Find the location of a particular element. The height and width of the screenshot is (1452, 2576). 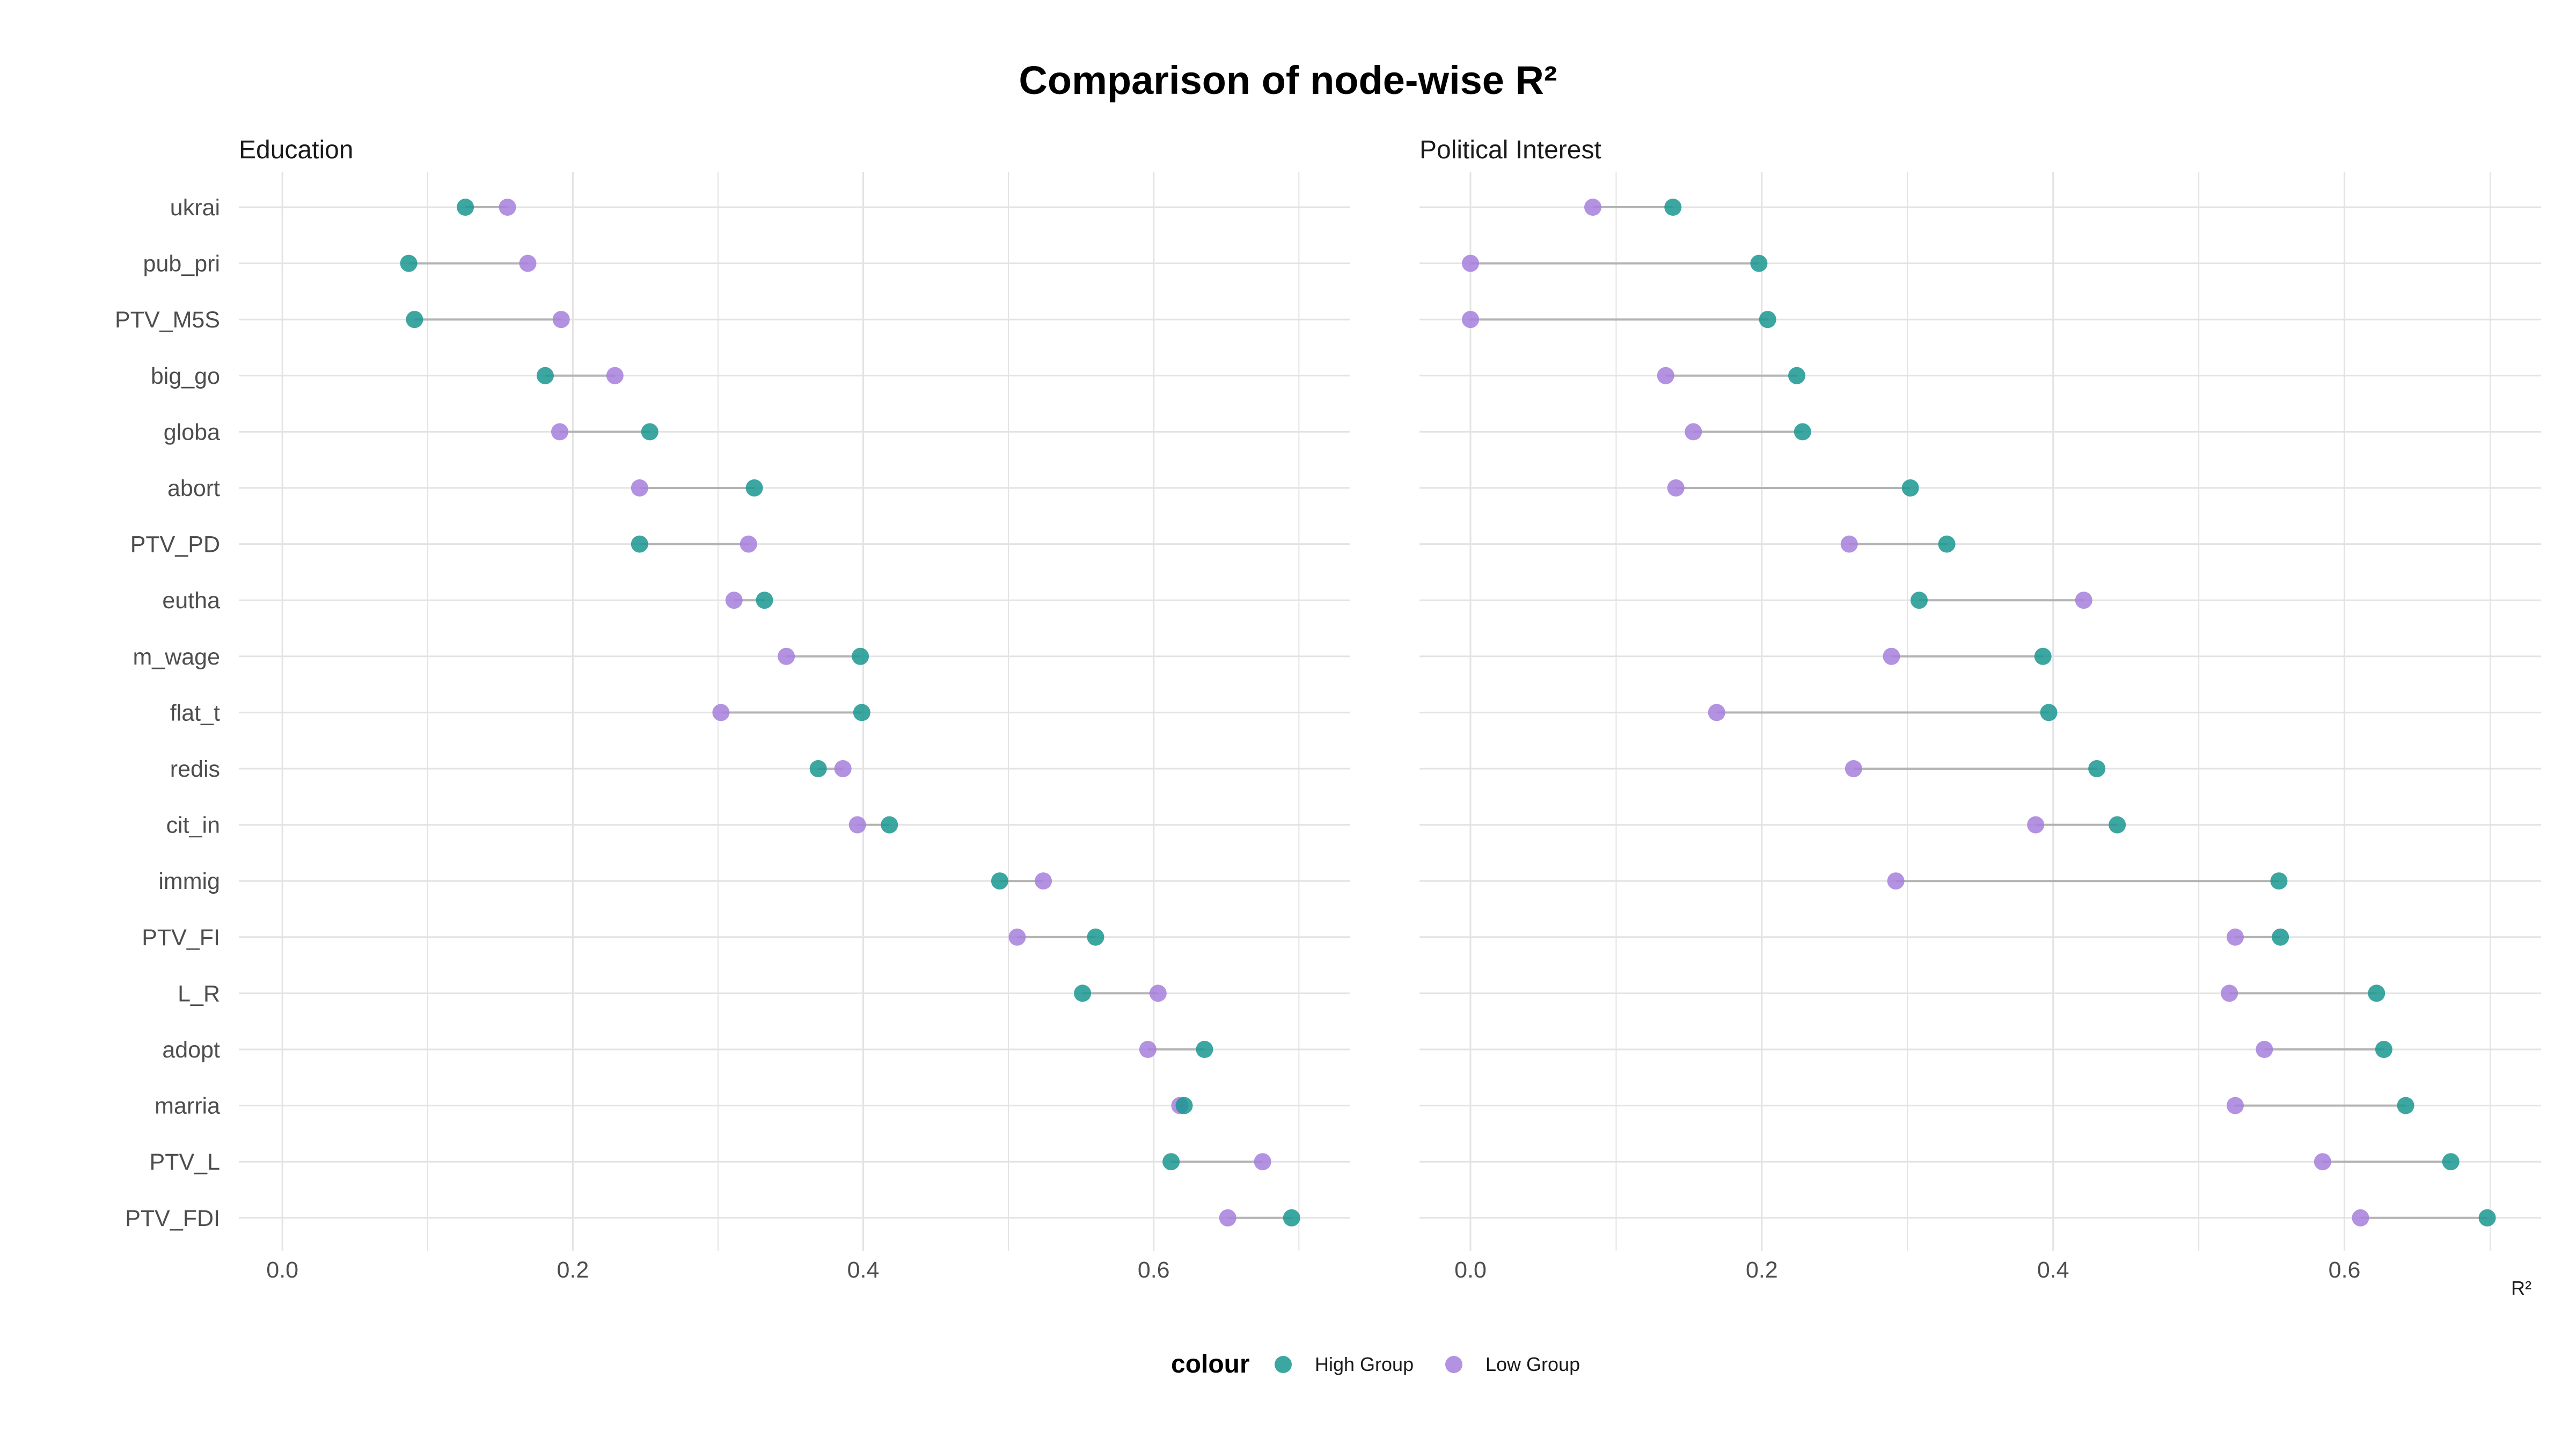

panel-title: Political Interest is located at coordinates (1510, 150).